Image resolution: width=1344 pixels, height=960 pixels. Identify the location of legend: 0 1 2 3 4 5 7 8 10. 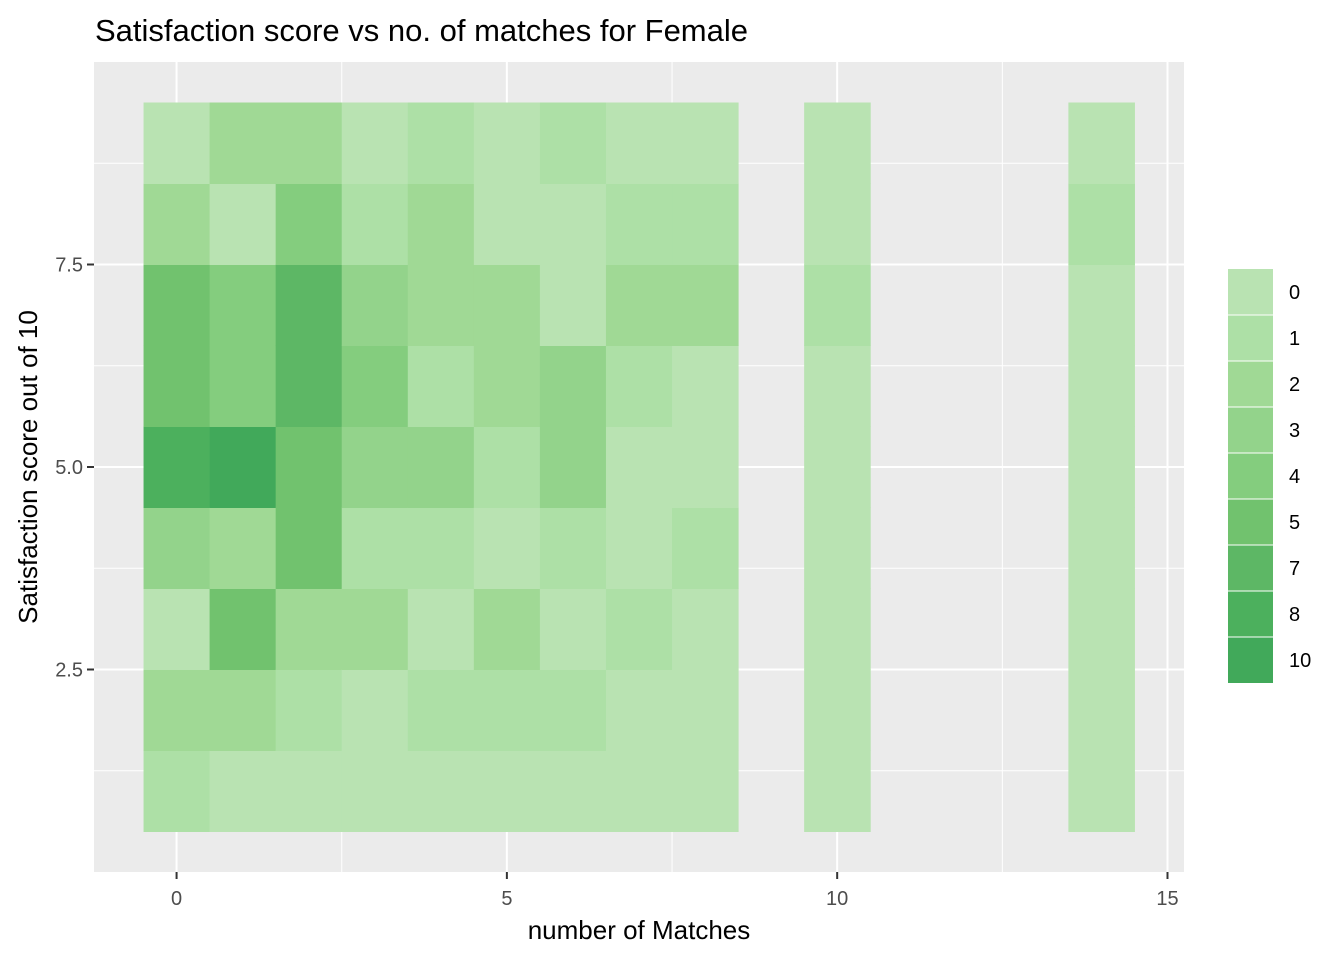
(1269, 476).